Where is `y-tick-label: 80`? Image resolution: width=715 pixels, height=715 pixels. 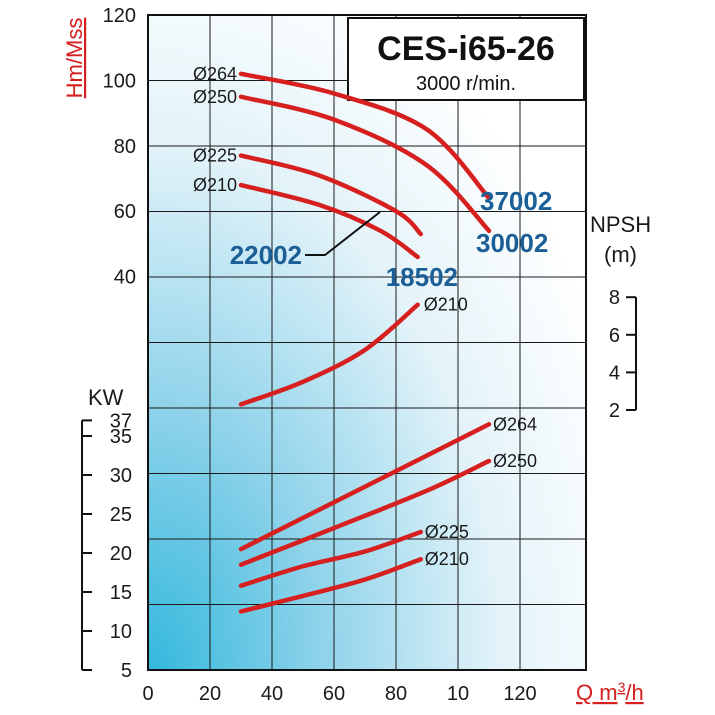 y-tick-label: 80 is located at coordinates (125, 147).